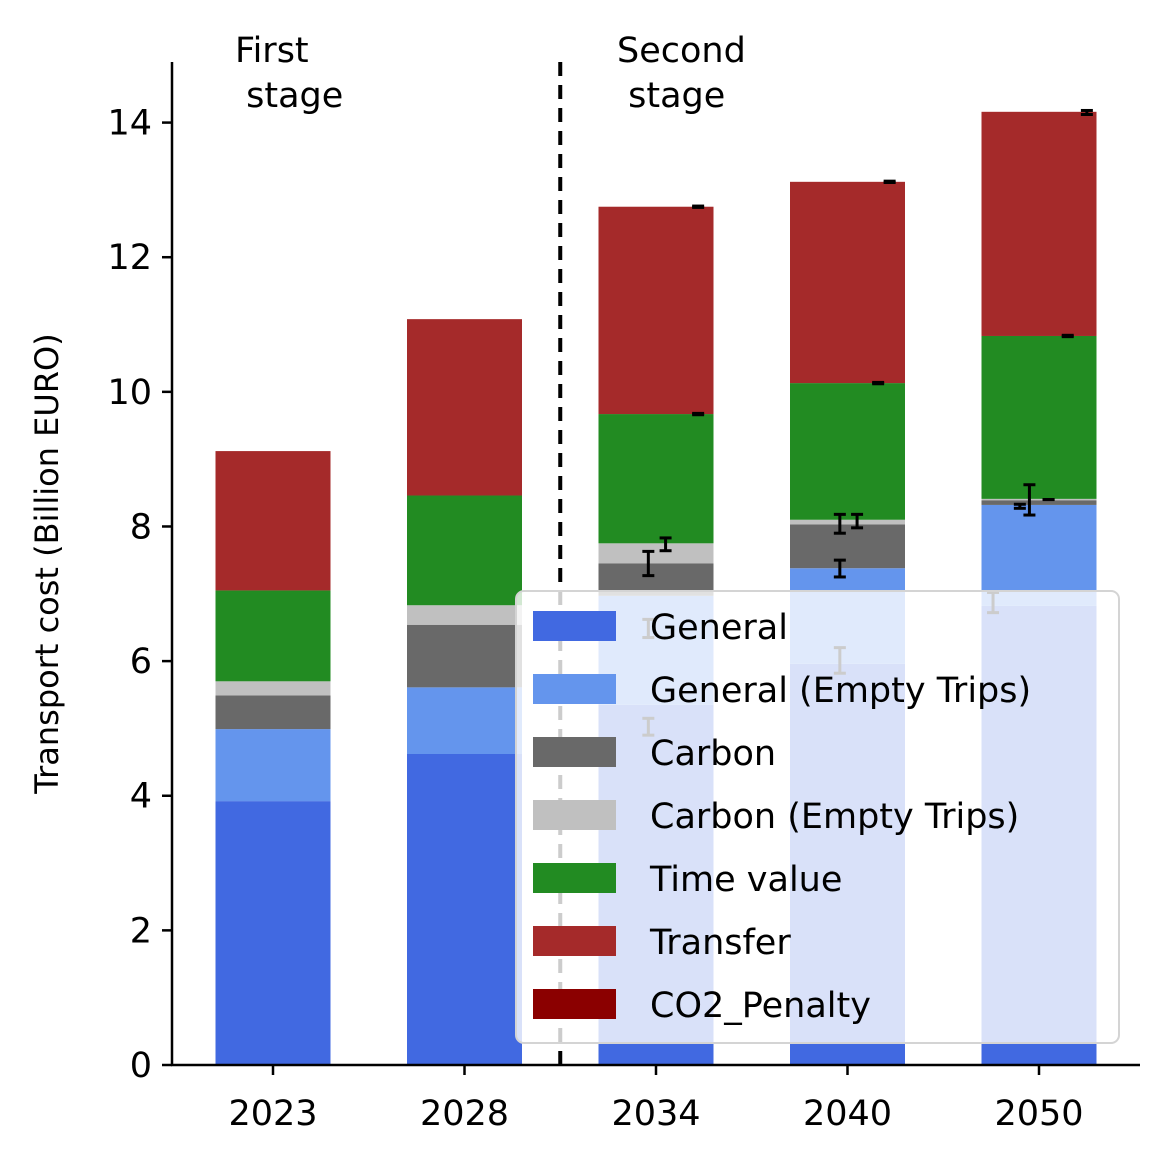  What do you see at coordinates (129, 124) in the screenshot?
I see `y-tick-label: 14` at bounding box center [129, 124].